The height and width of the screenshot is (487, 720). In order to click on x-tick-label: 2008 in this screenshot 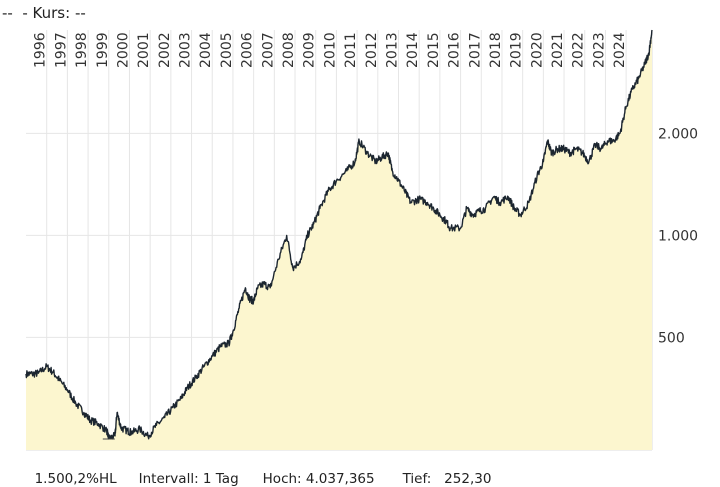, I will do `click(289, 50)`.